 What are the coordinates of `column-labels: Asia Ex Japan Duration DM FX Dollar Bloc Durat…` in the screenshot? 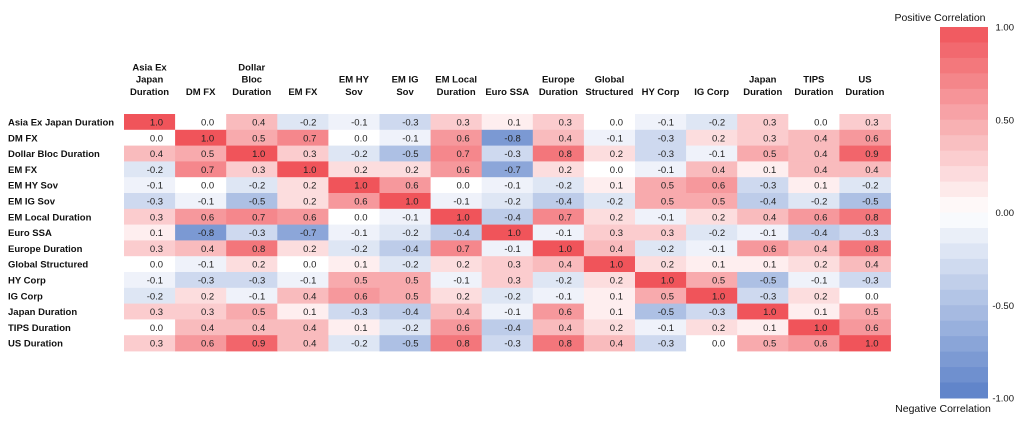 It's located at (507, 80).